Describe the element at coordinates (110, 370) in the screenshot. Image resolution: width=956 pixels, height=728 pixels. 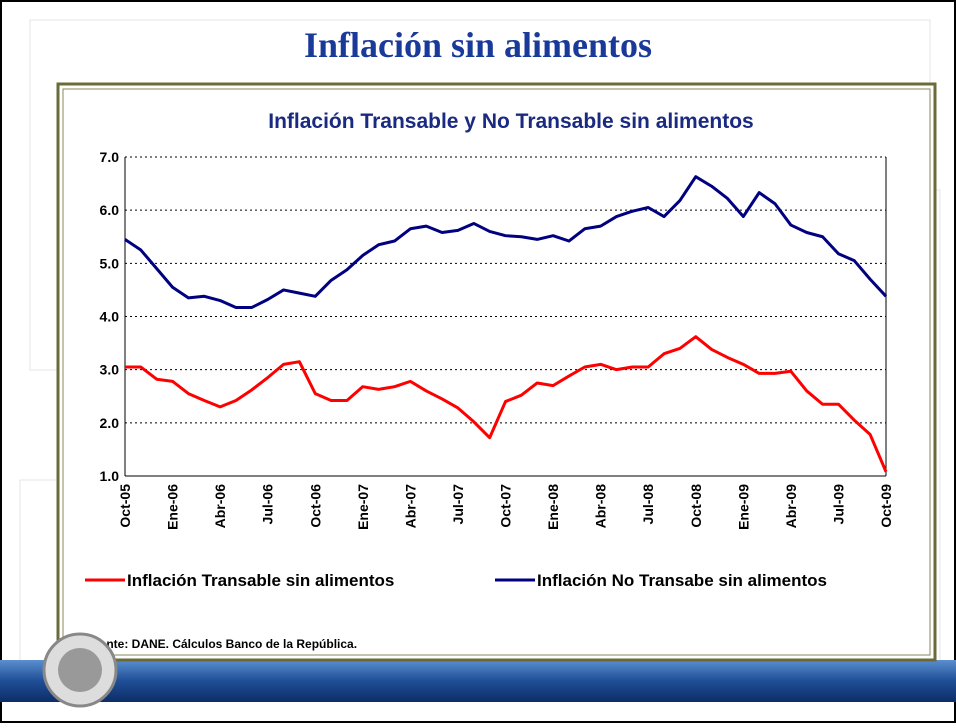
I see `y-tick-label: 3.0` at that location.